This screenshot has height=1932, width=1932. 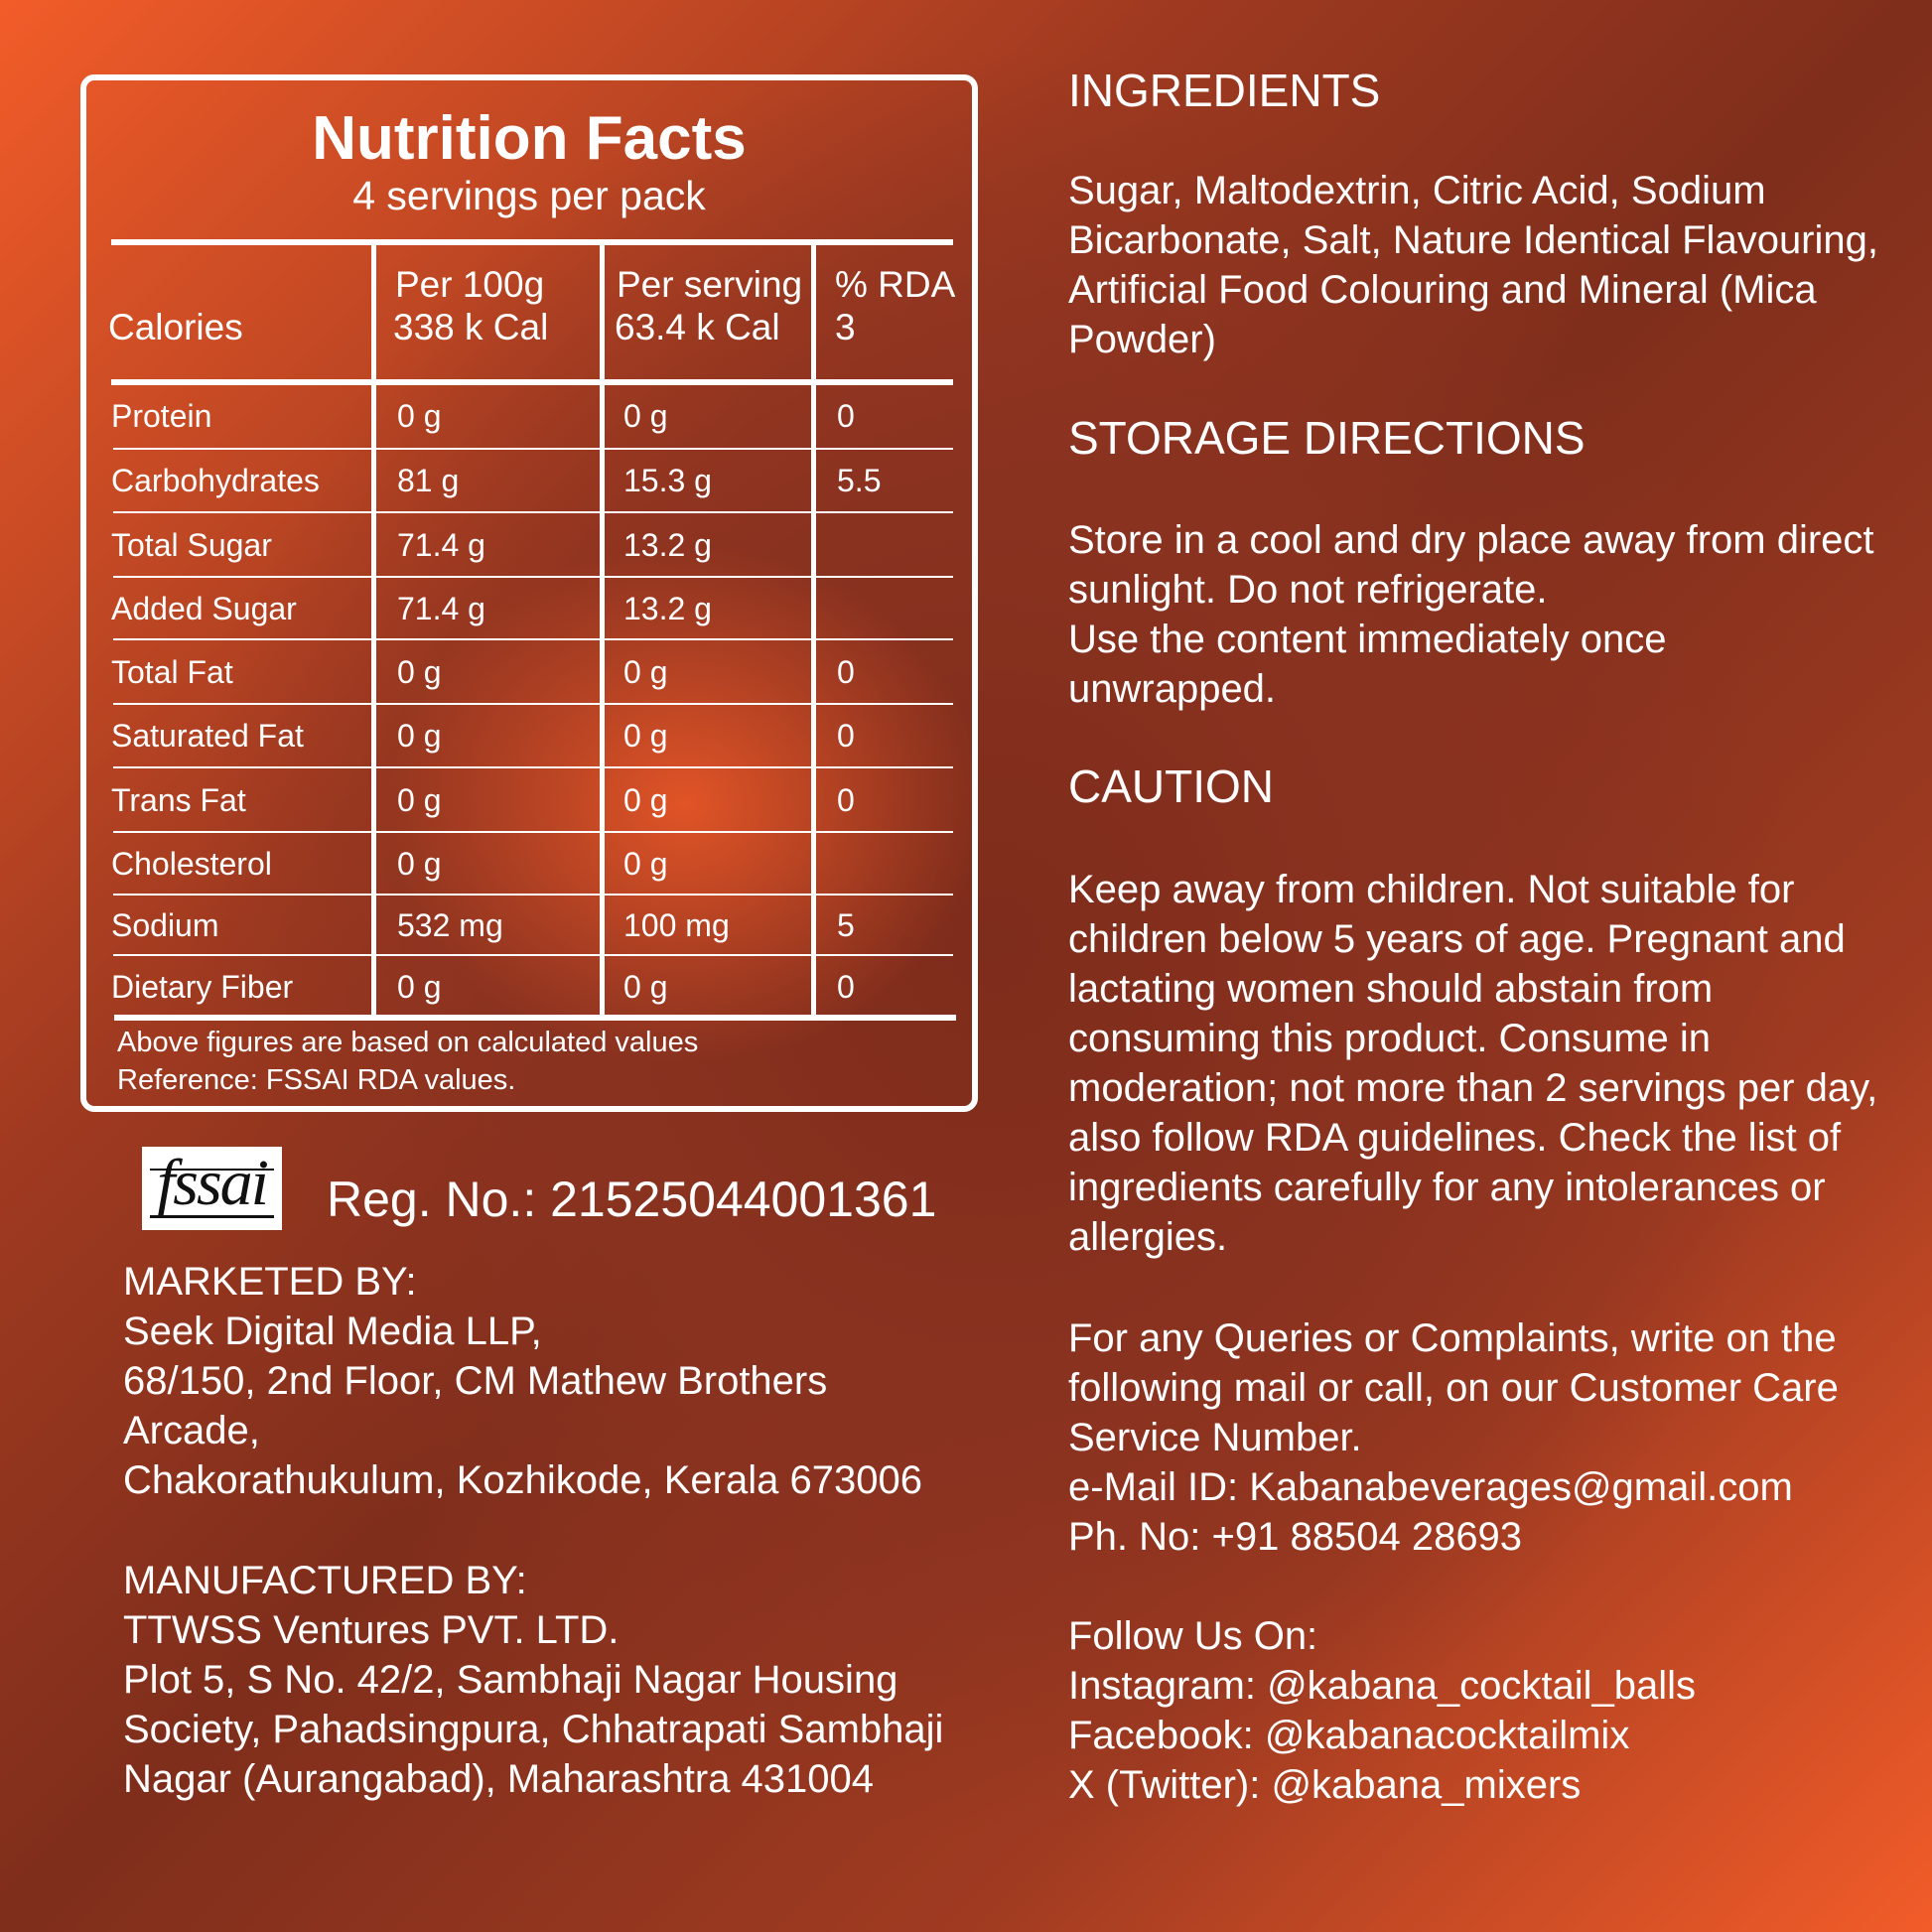 What do you see at coordinates (175, 327) in the screenshot?
I see `calories-label: Calories` at bounding box center [175, 327].